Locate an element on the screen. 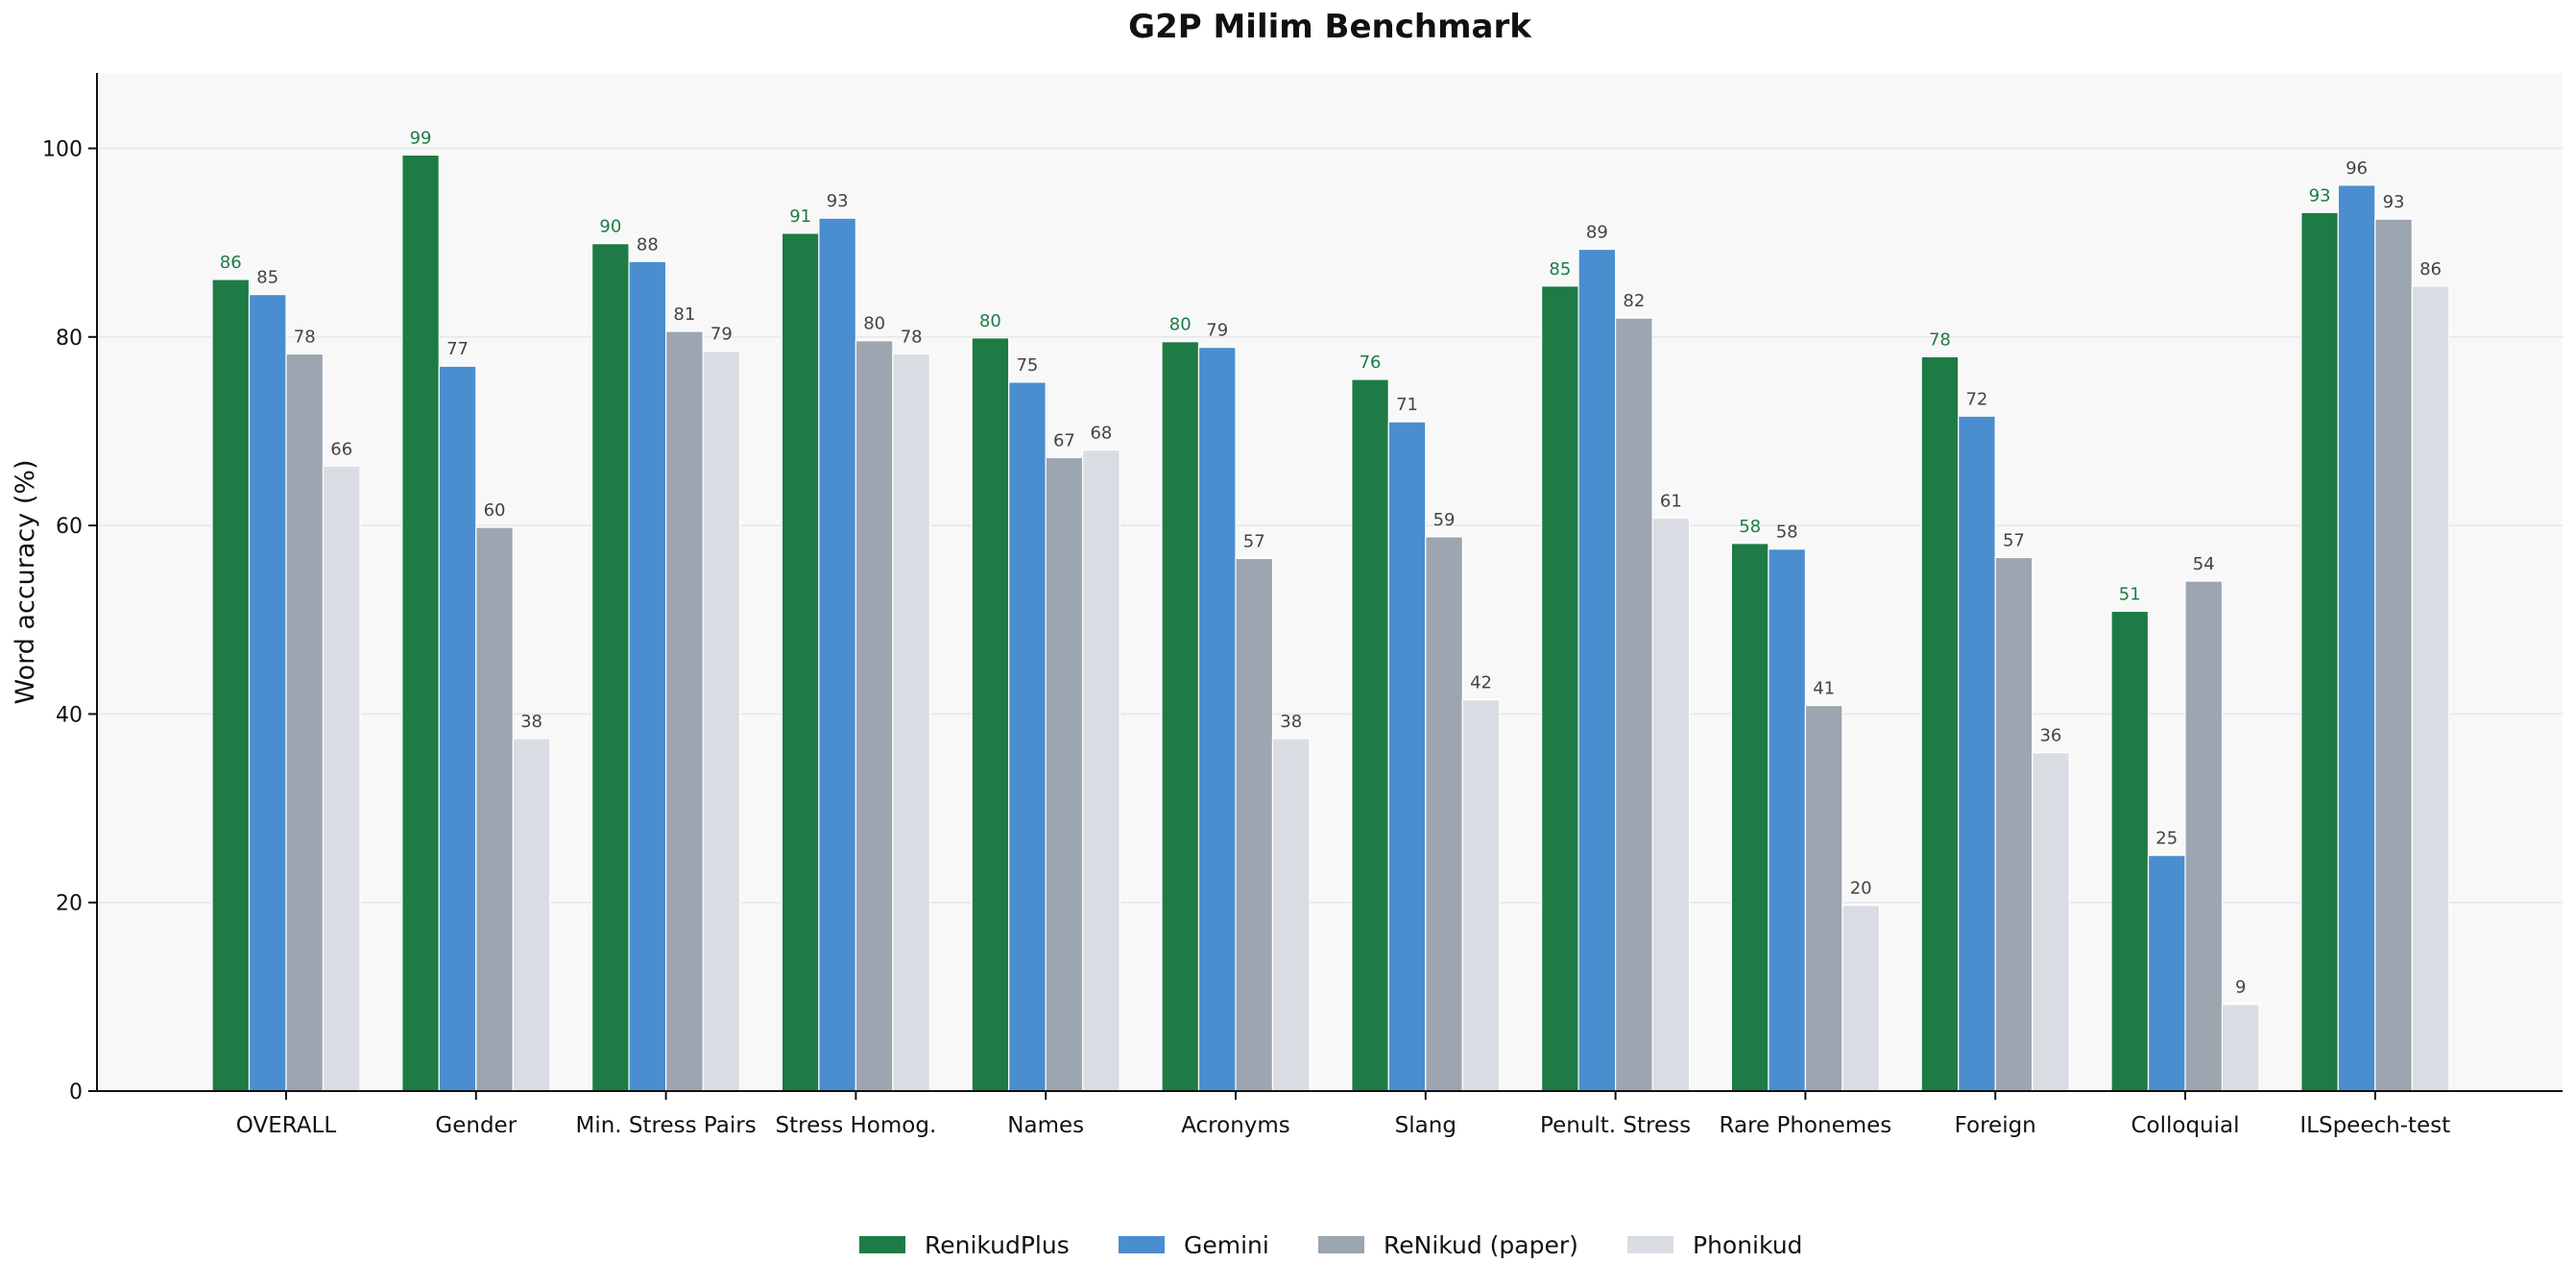 The image size is (2576, 1287). bar-value-label: 68 is located at coordinates (1101, 434).